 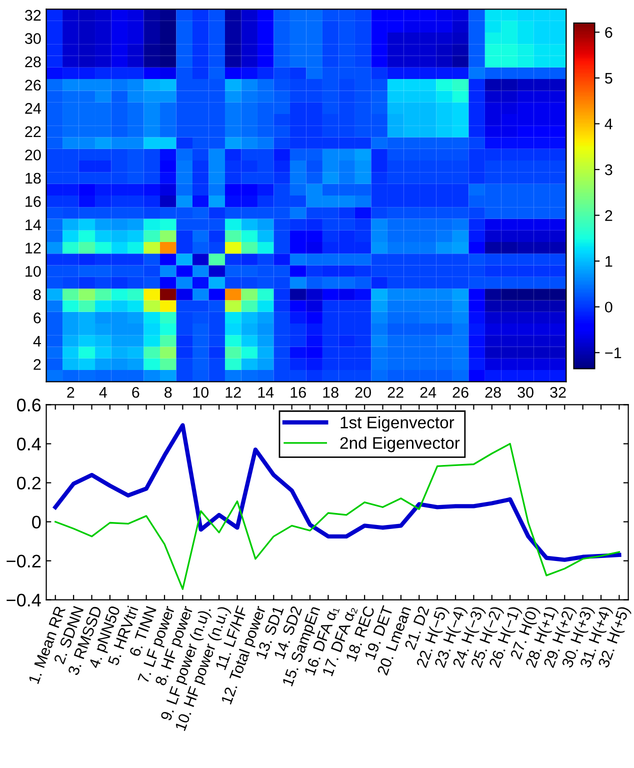 What do you see at coordinates (37, 294) in the screenshot?
I see `y-tick-label: 8` at bounding box center [37, 294].